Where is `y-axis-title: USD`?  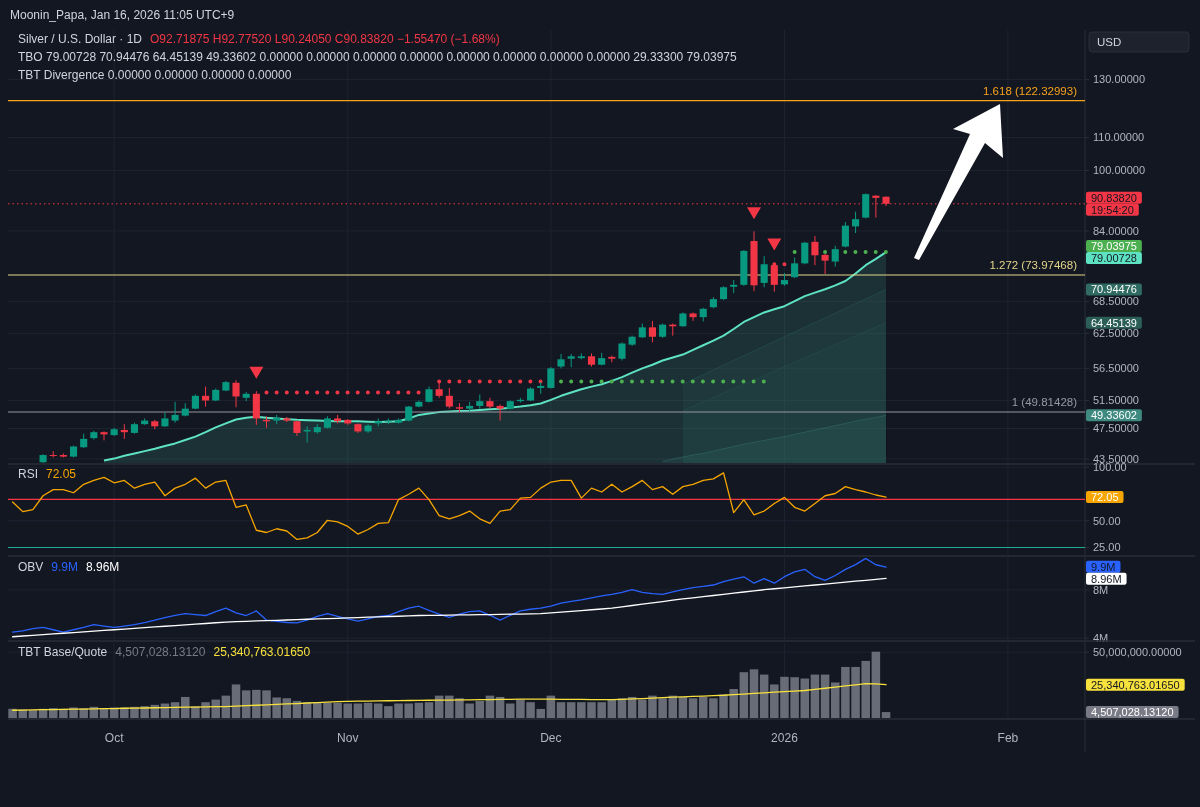 y-axis-title: USD is located at coordinates (1109, 42).